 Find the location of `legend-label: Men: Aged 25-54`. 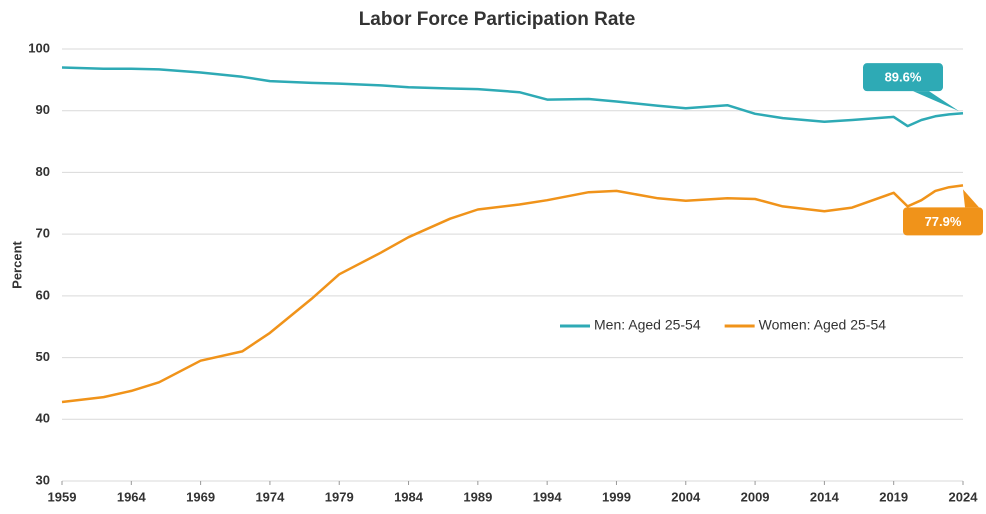

legend-label: Men: Aged 25-54 is located at coordinates (647, 325).